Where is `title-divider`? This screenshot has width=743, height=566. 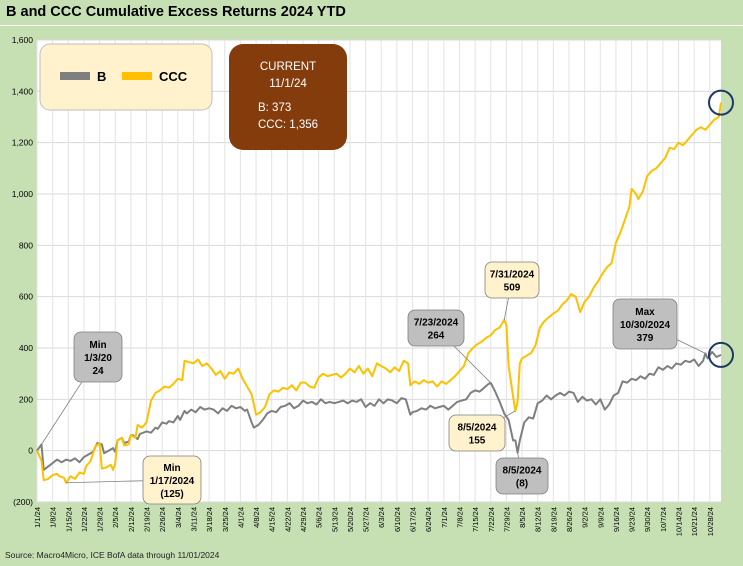 title-divider is located at coordinates (371, 25).